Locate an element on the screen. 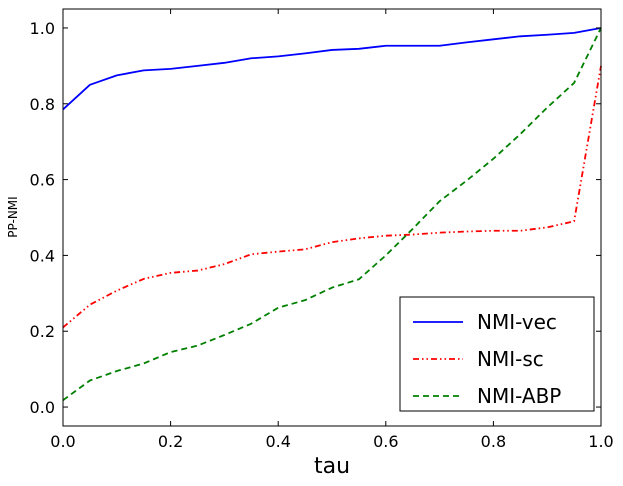 This screenshot has height=486, width=623. legend: NMI-vec NMI-sc NMI-ABP is located at coordinates (497, 354).